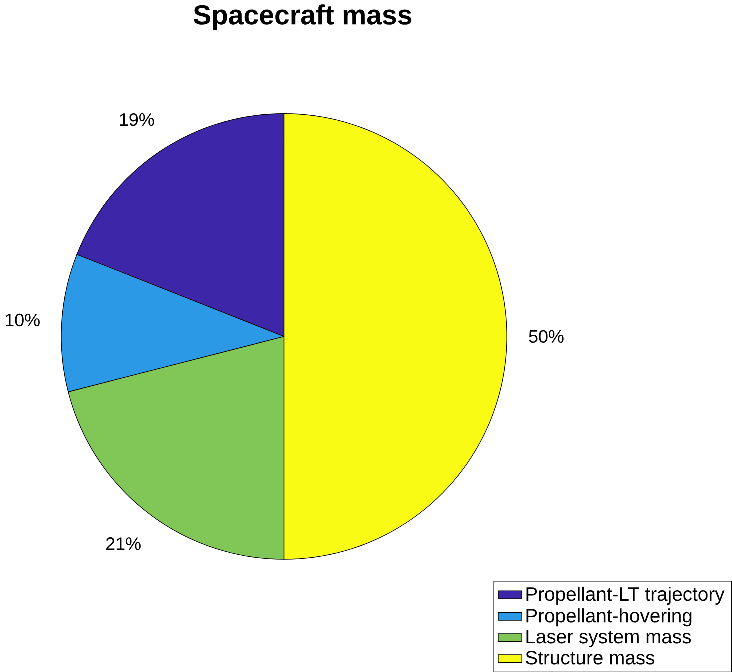  I want to click on legend-label: Structure mass, so click(590, 657).